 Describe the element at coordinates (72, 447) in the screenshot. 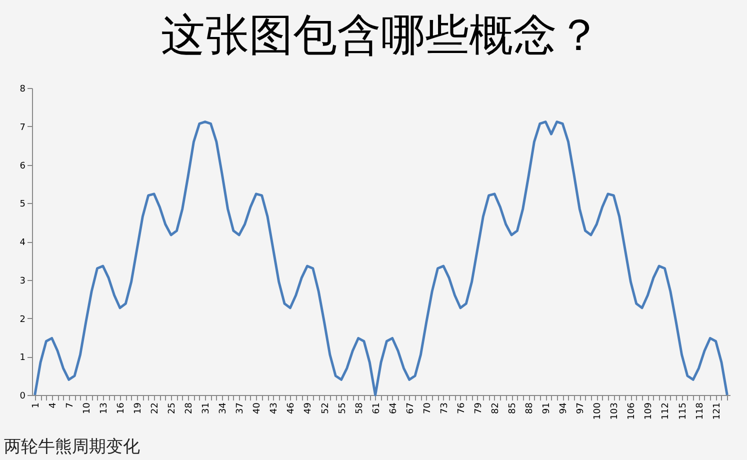

I see `text: 两轮牛熊周期变化` at that location.